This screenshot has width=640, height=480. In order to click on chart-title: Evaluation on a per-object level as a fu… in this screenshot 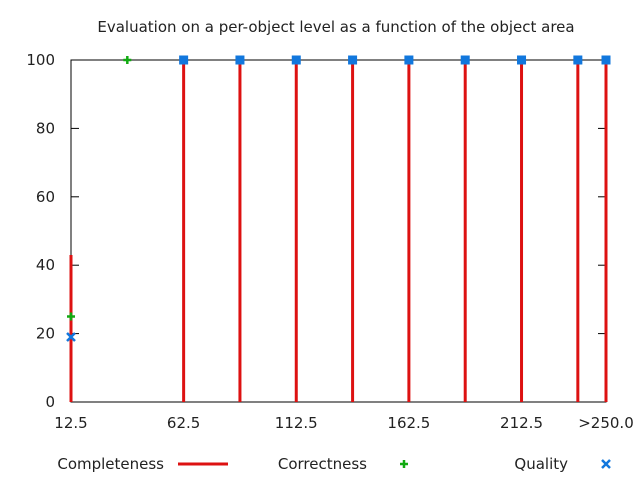, I will do `click(335, 27)`.